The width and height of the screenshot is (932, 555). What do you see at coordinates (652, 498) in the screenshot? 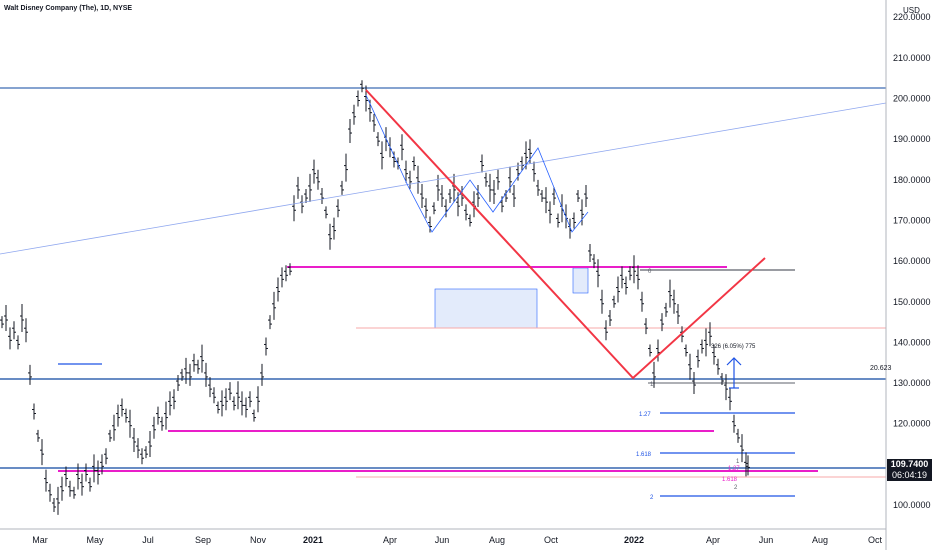
I see `fib-label-2: 2` at bounding box center [652, 498].